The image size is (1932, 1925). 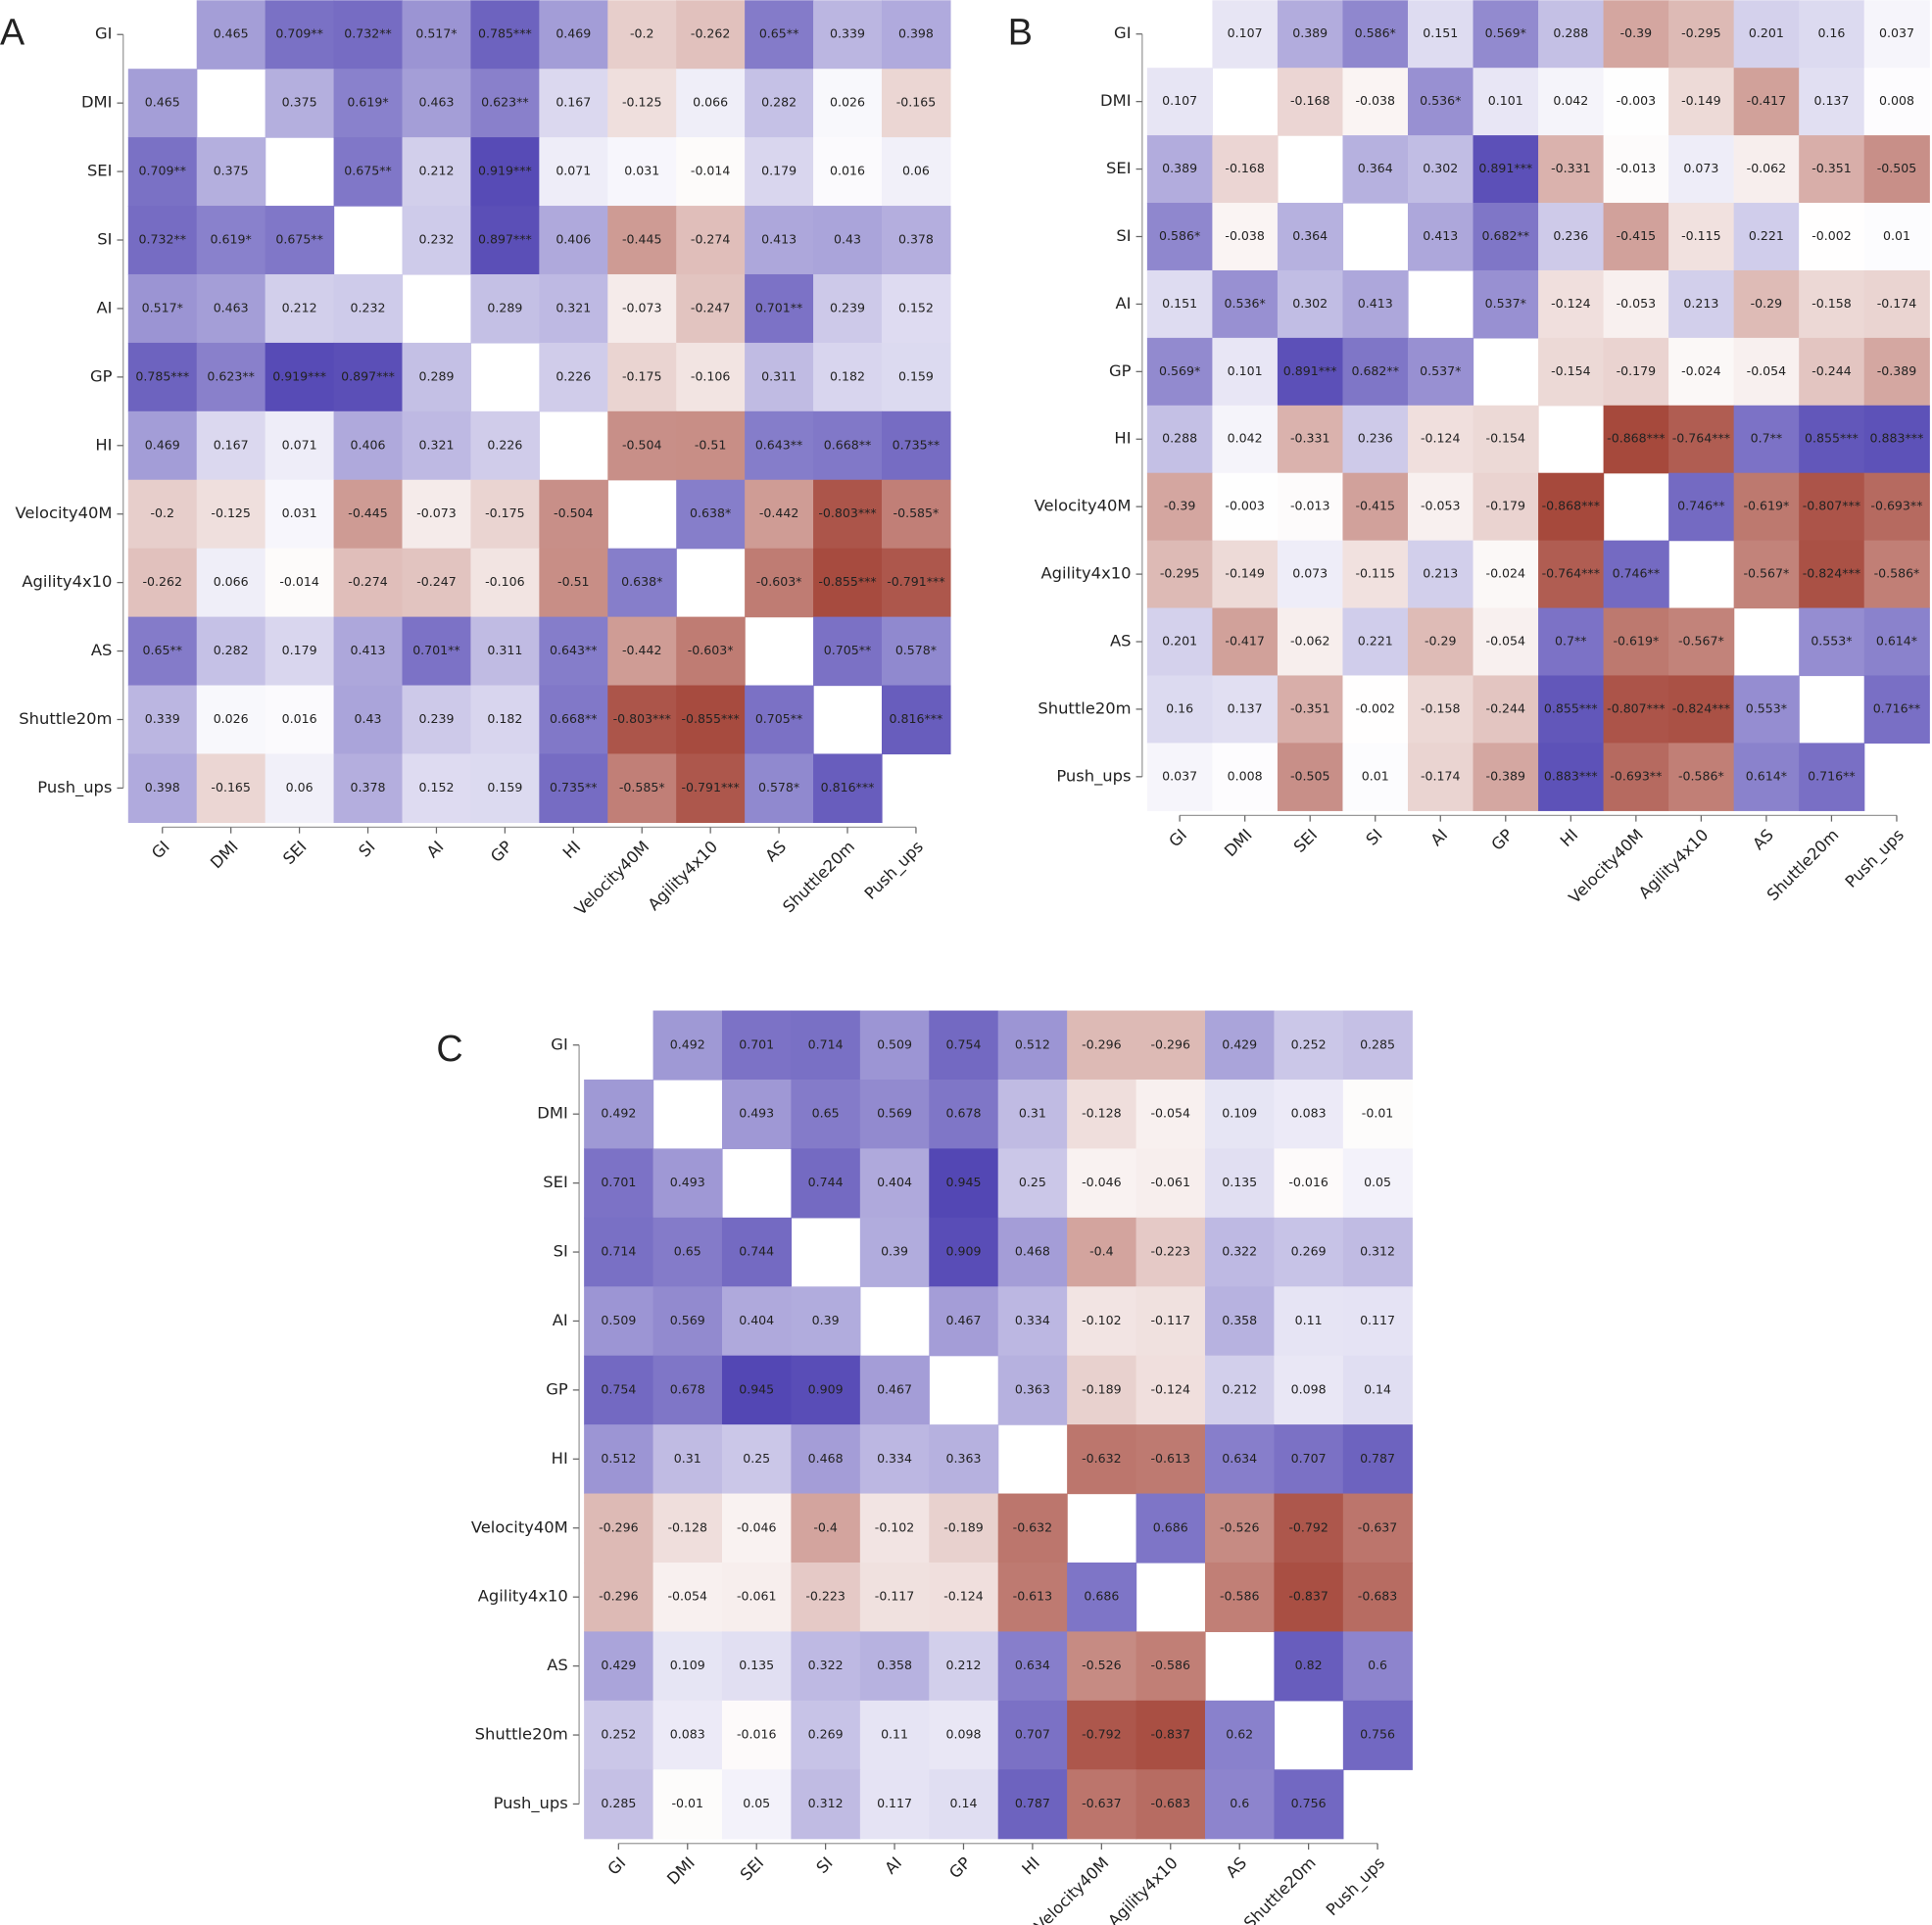 I want to click on y-tick-label: AI, so click(x=104, y=307).